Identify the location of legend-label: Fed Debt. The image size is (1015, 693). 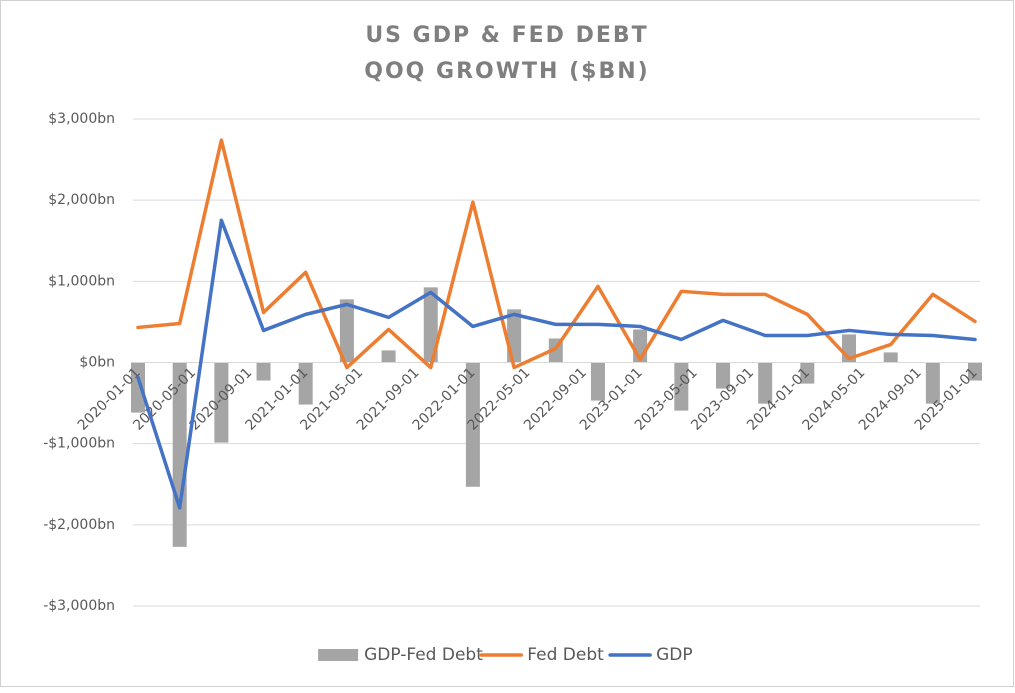
(565, 655).